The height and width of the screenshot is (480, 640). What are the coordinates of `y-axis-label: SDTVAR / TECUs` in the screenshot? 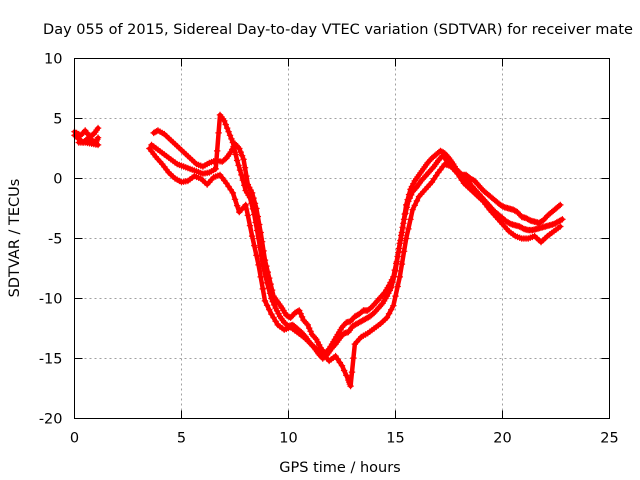 It's located at (15, 238).